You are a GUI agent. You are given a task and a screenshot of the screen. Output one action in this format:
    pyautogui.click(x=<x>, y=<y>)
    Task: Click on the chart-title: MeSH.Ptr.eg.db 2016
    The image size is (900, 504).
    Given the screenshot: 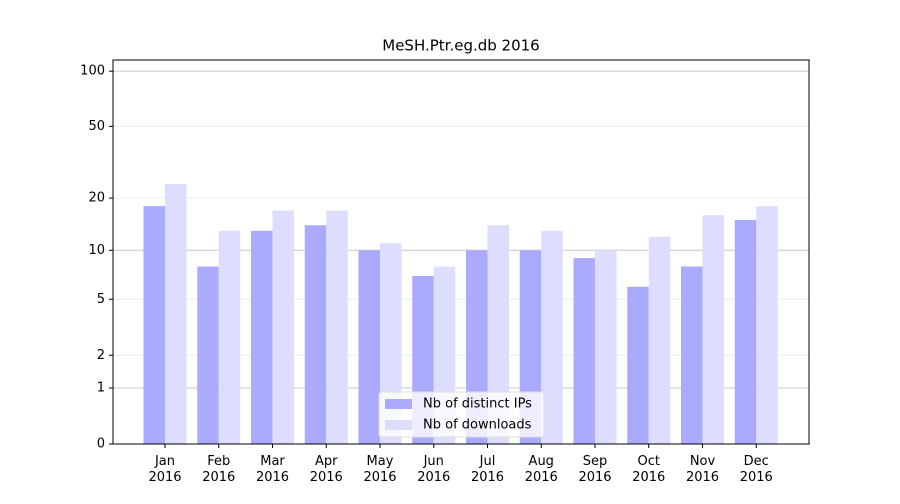 What is the action you would take?
    pyautogui.click(x=460, y=46)
    